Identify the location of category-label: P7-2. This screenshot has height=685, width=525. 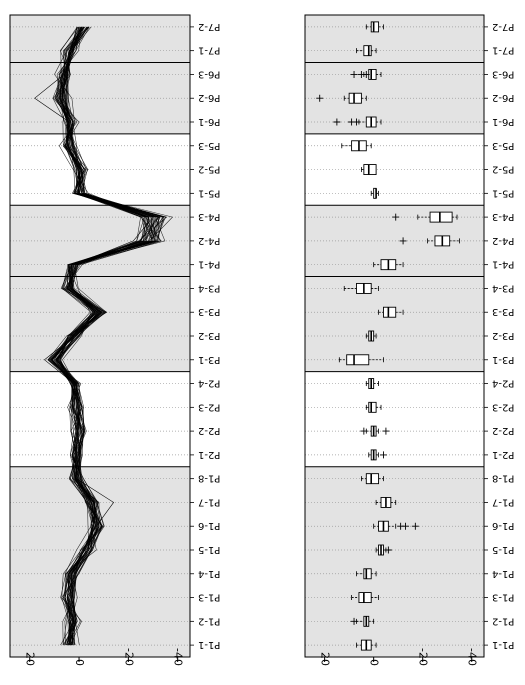
(503, 26).